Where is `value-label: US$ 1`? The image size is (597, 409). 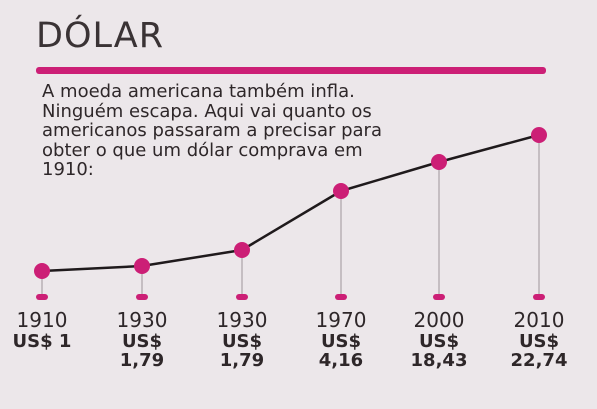
value-label: US$ 1 is located at coordinates (42, 341).